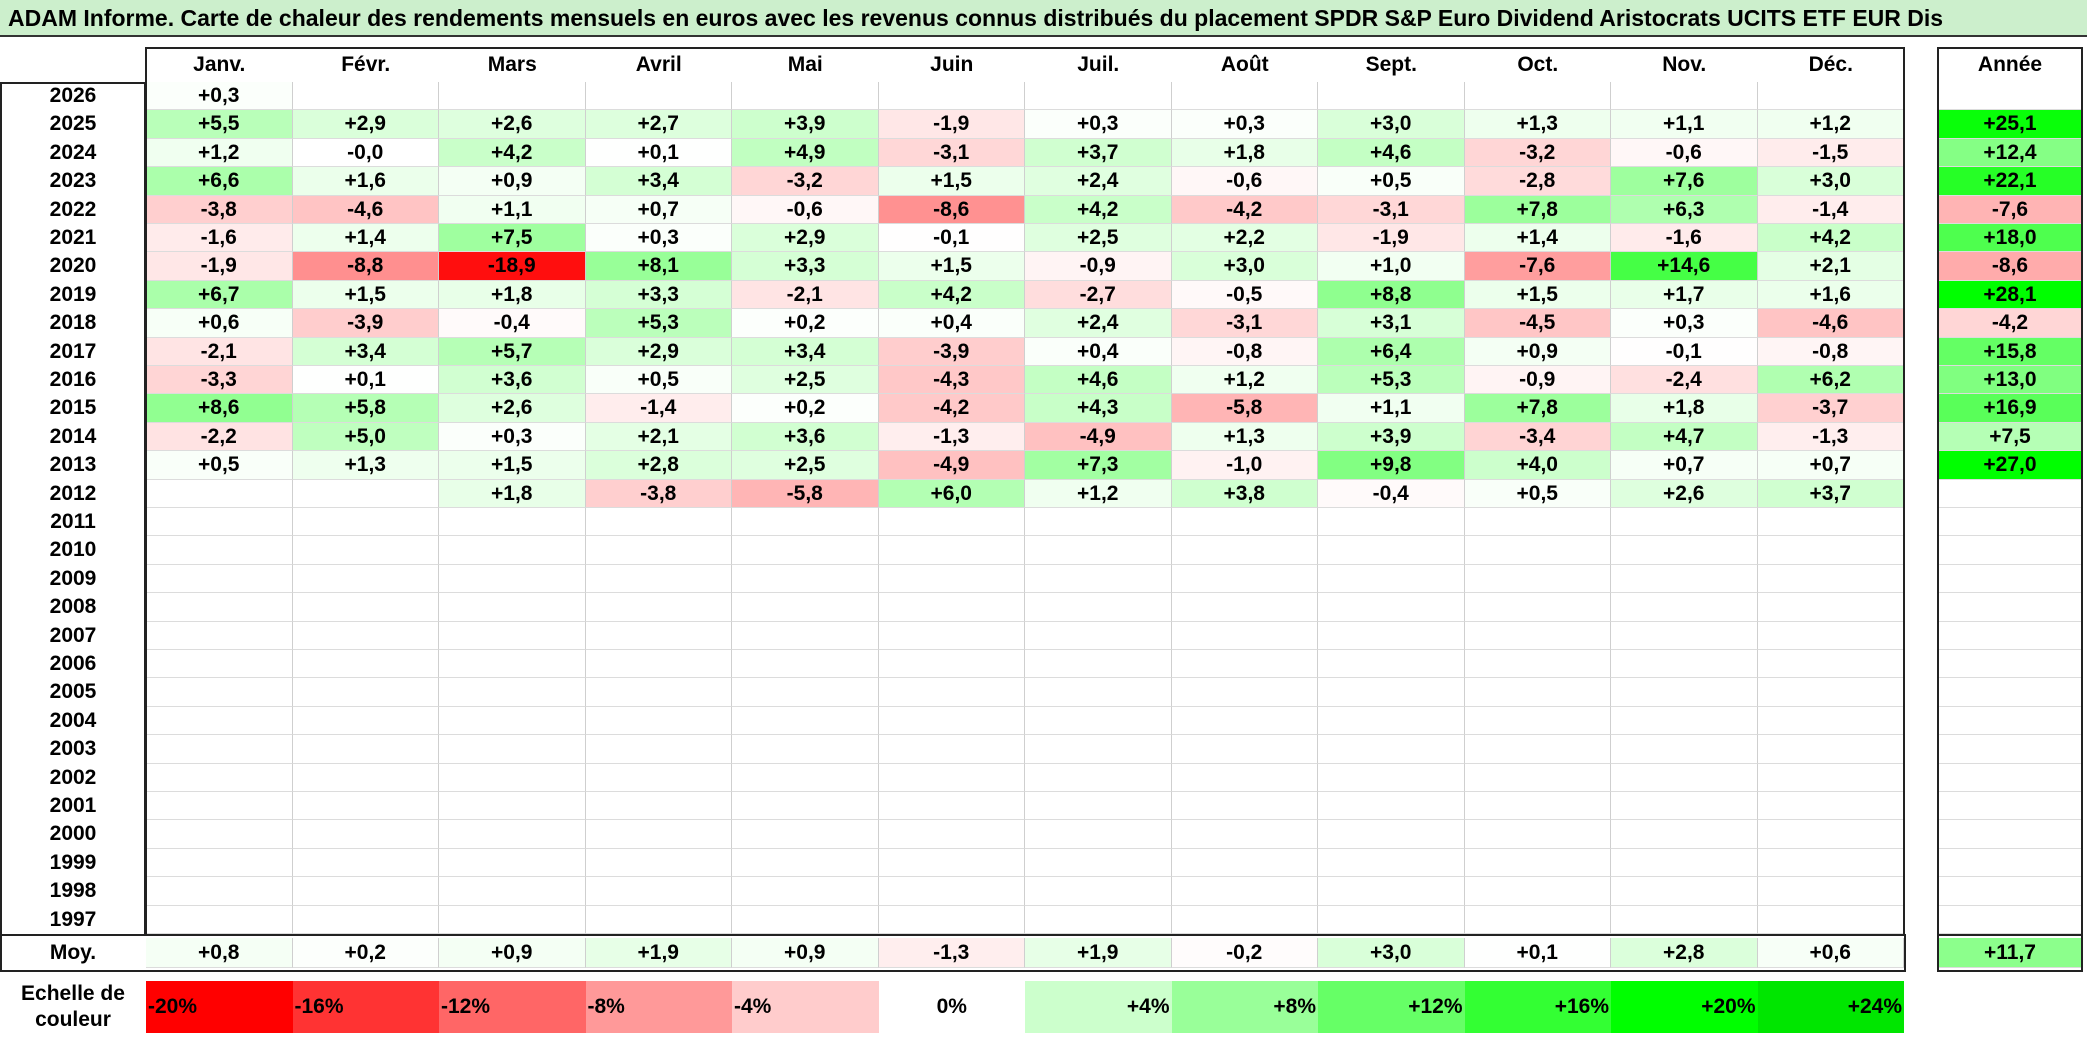 The width and height of the screenshot is (2087, 1037). I want to click on heatmap-cell: +5,5, so click(219, 124).